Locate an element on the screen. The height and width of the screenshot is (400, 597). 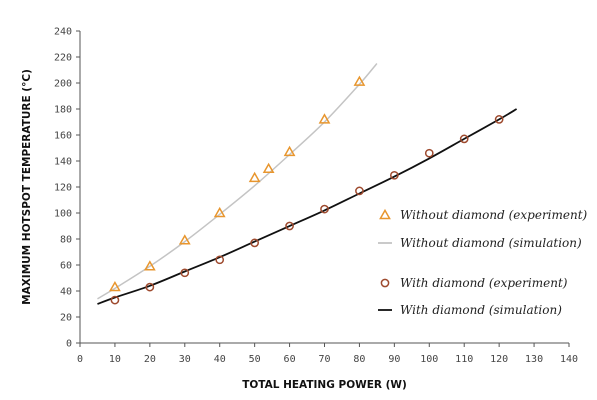
y-tick-label: 180 is located at coordinates (63, 110).